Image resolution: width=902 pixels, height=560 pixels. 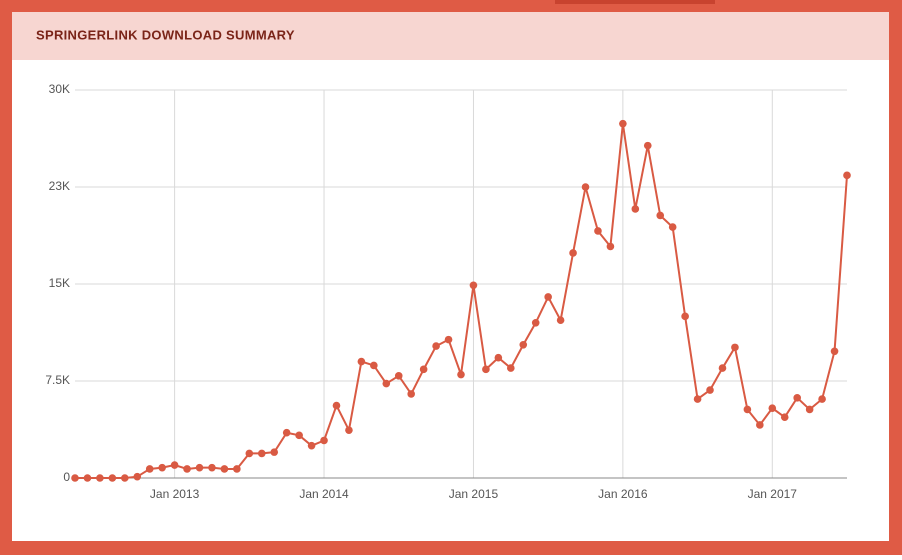 I want to click on panel-header, so click(x=450, y=36).